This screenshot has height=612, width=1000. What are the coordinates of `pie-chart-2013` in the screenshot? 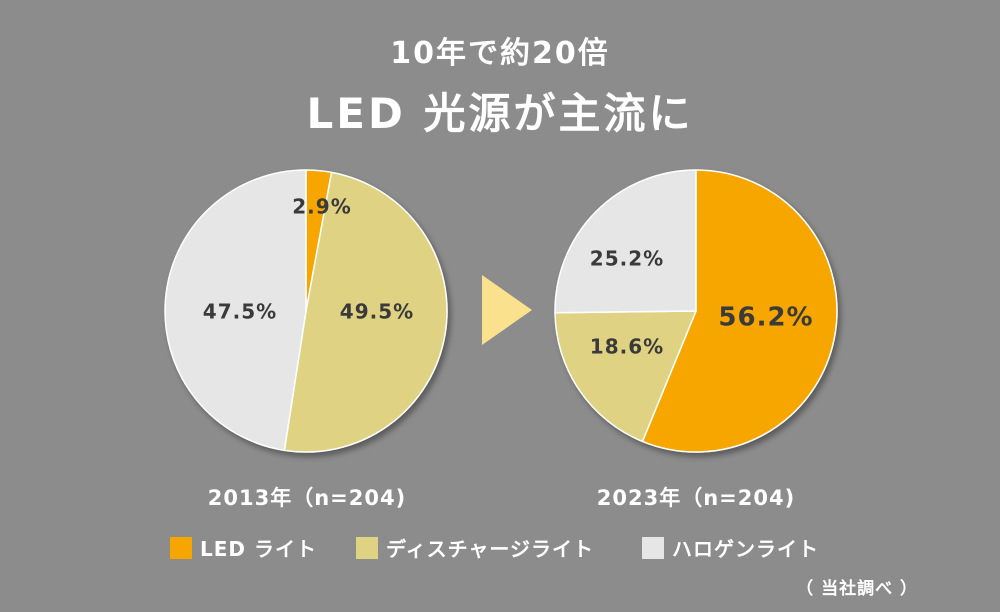 It's located at (306, 311).